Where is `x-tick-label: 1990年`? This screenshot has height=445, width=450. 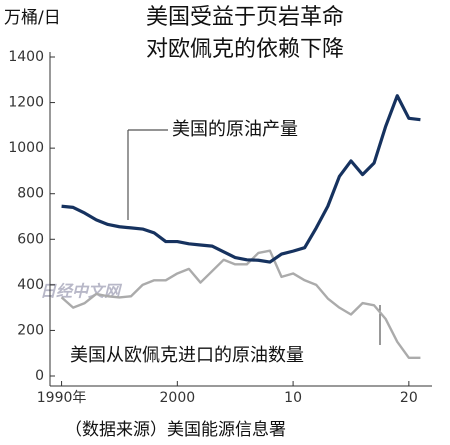 x-tick-label: 1990年 is located at coordinates (62, 398).